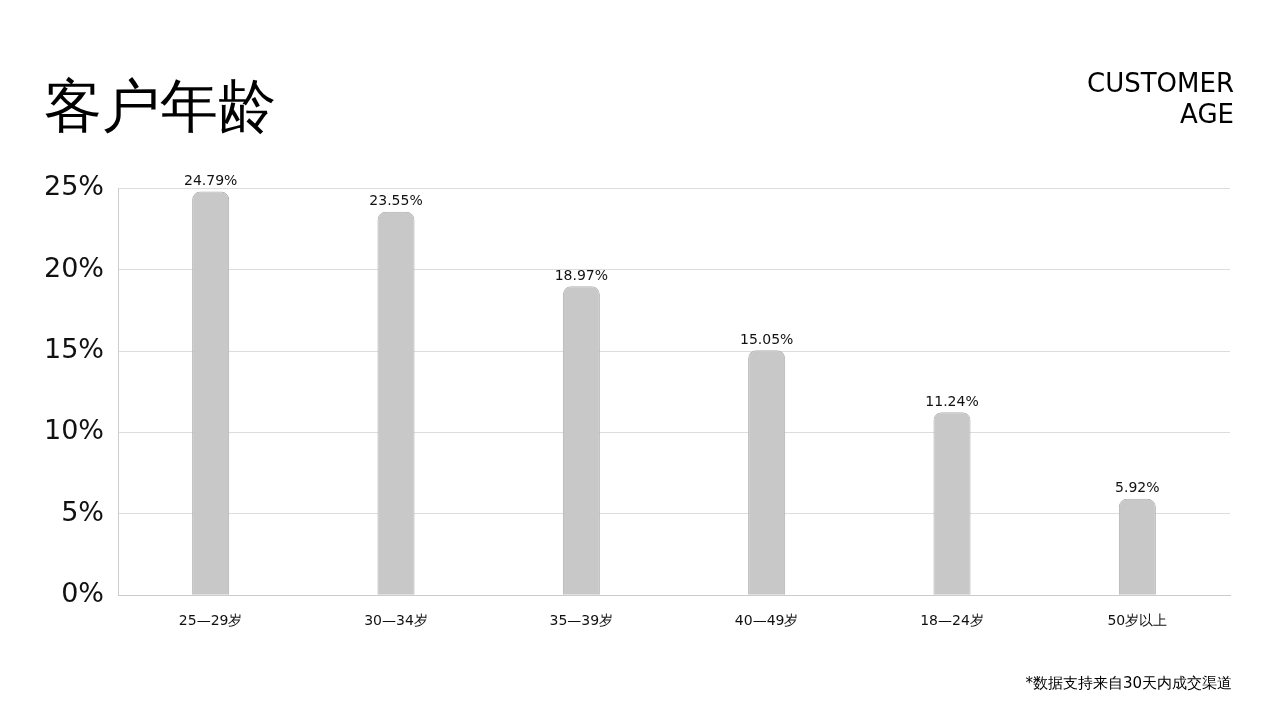 The height and width of the screenshot is (720, 1280). What do you see at coordinates (1160, 99) in the screenshot?
I see `chart-subtitle: CUSTOMER AGE` at bounding box center [1160, 99].